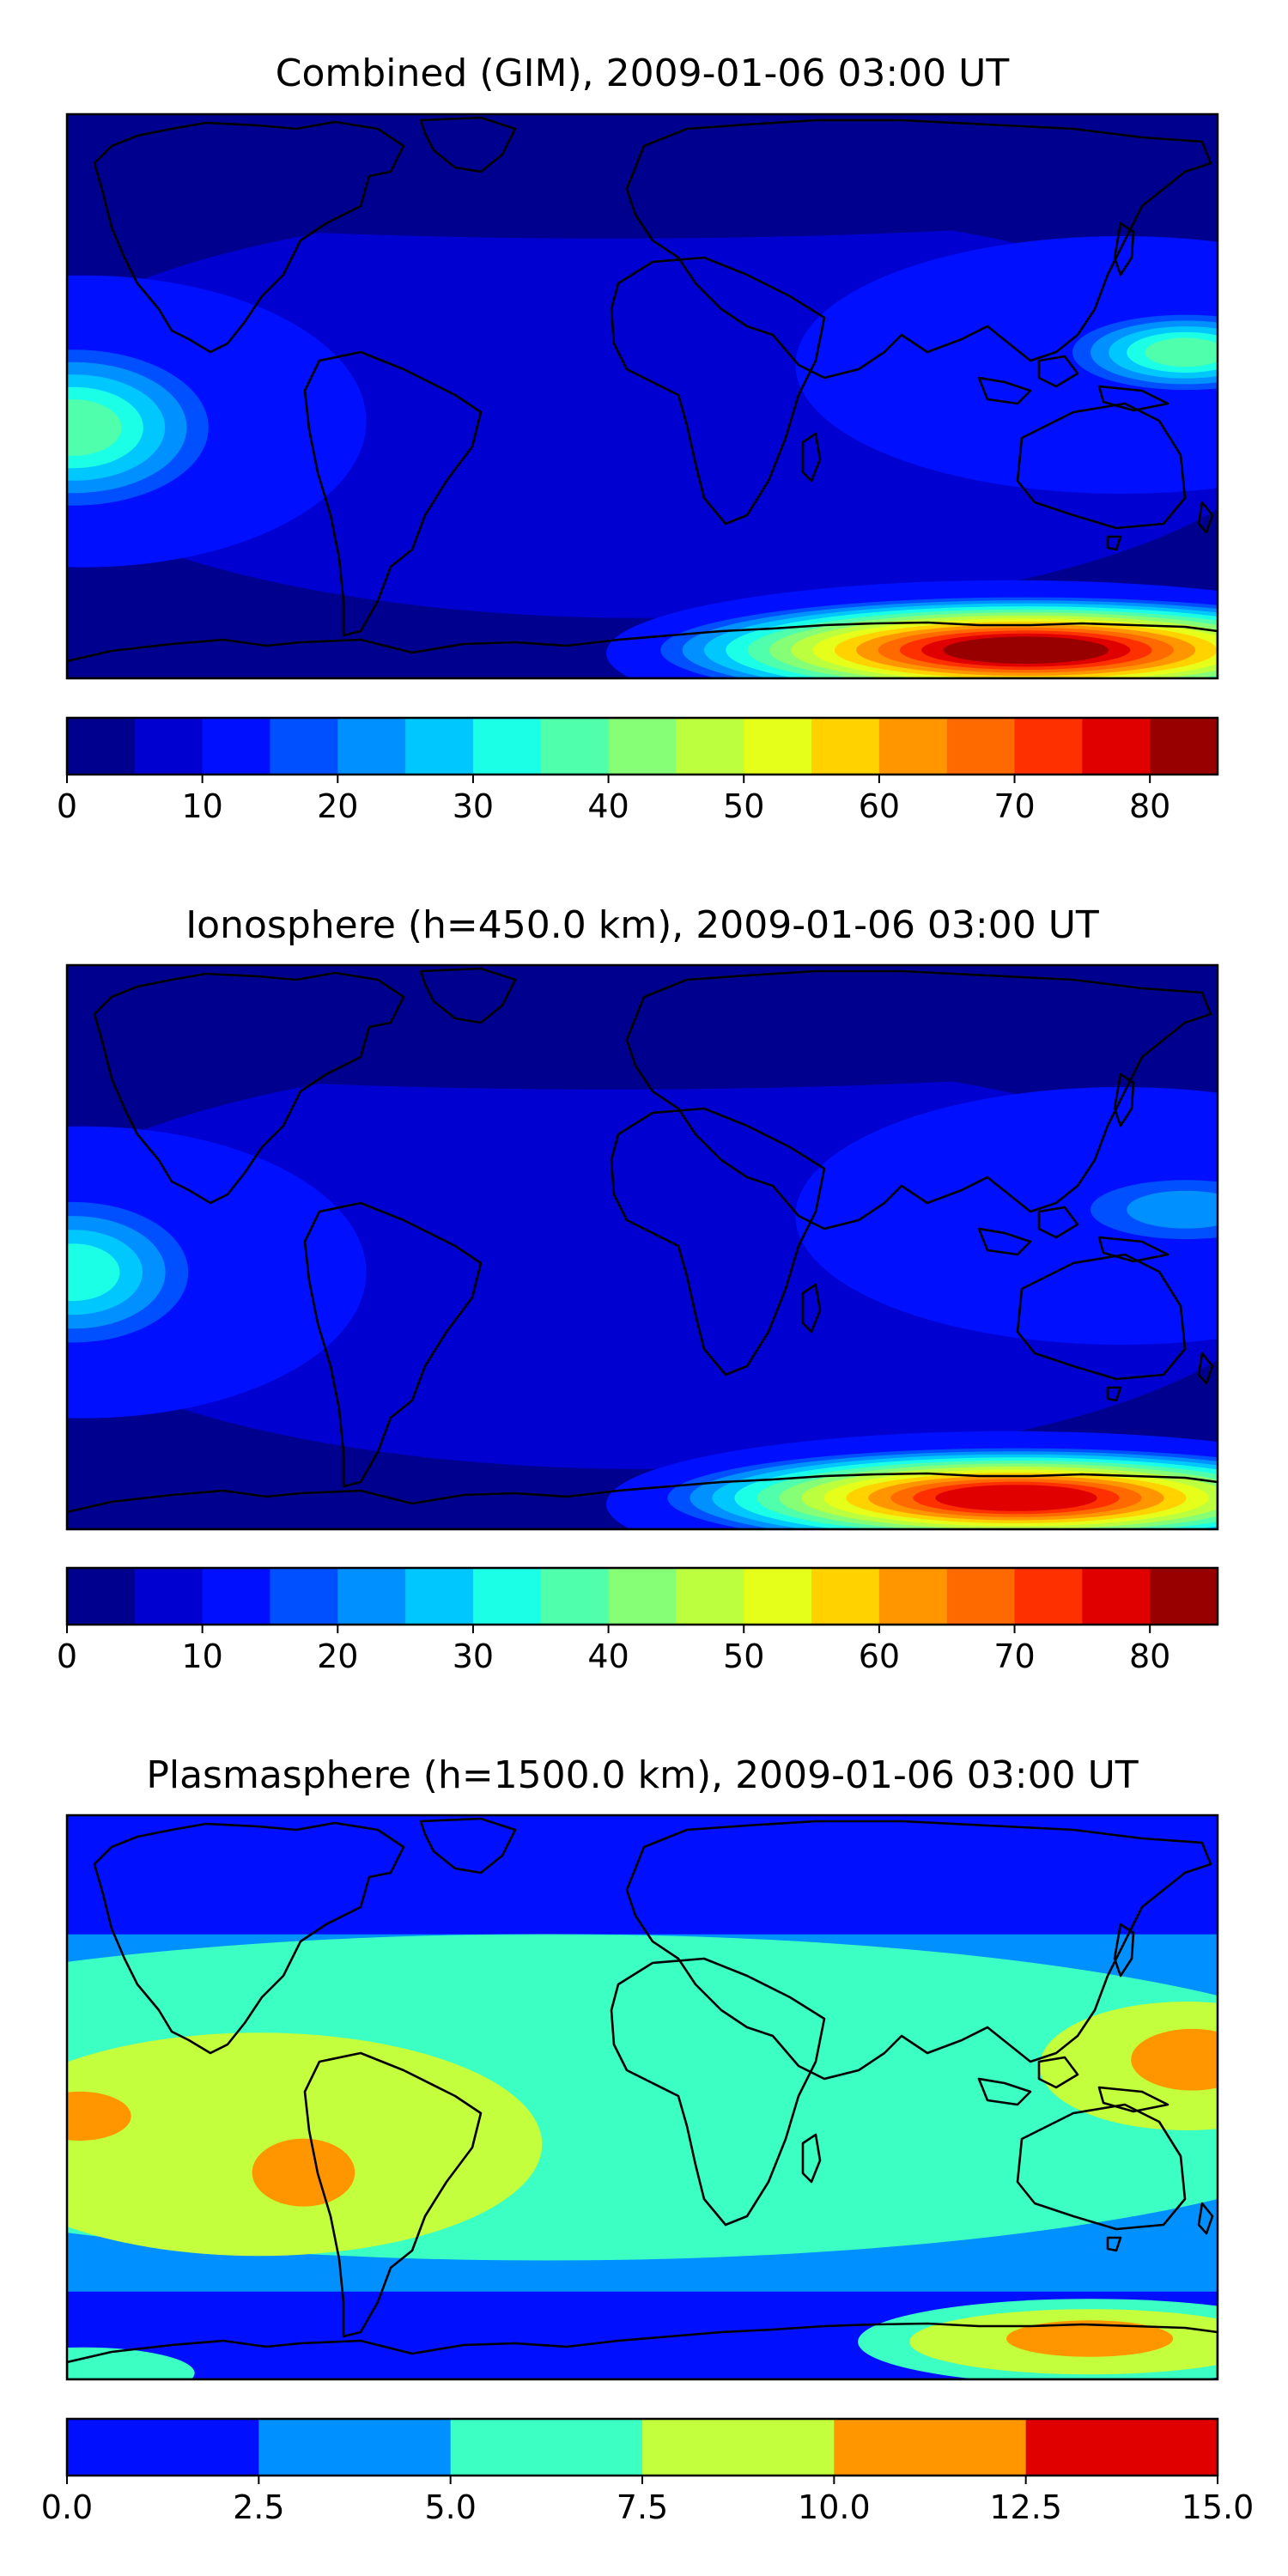 The height and width of the screenshot is (2576, 1288). Describe the element at coordinates (1025, 2507) in the screenshot. I see `colorbar-tick-label: 12.5` at that location.